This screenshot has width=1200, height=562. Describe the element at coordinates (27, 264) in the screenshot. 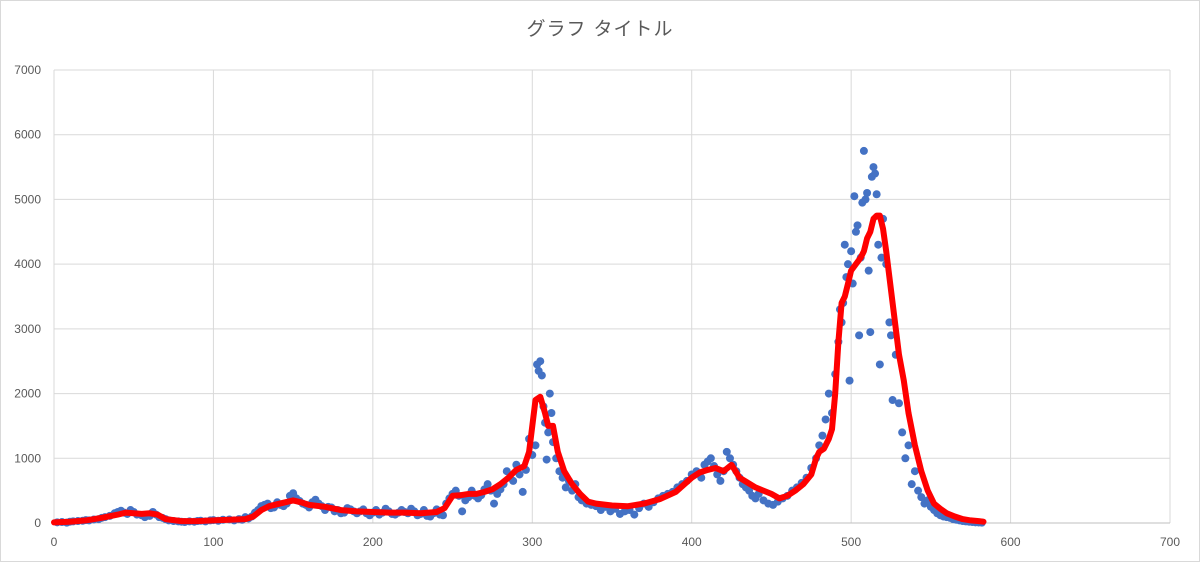

I see `y-tick-label: 4000` at that location.